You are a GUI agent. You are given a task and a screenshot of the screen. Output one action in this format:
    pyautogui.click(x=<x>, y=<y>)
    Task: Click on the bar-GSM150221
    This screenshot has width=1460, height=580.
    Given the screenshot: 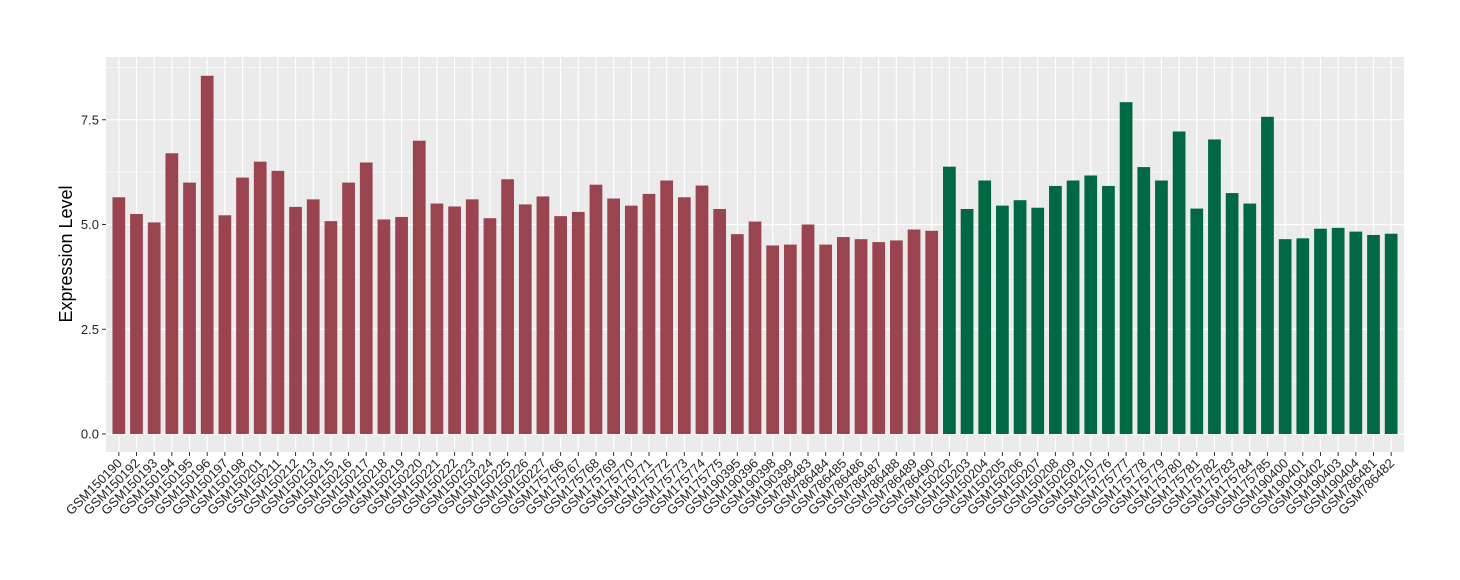 What is the action you would take?
    pyautogui.click(x=437, y=318)
    